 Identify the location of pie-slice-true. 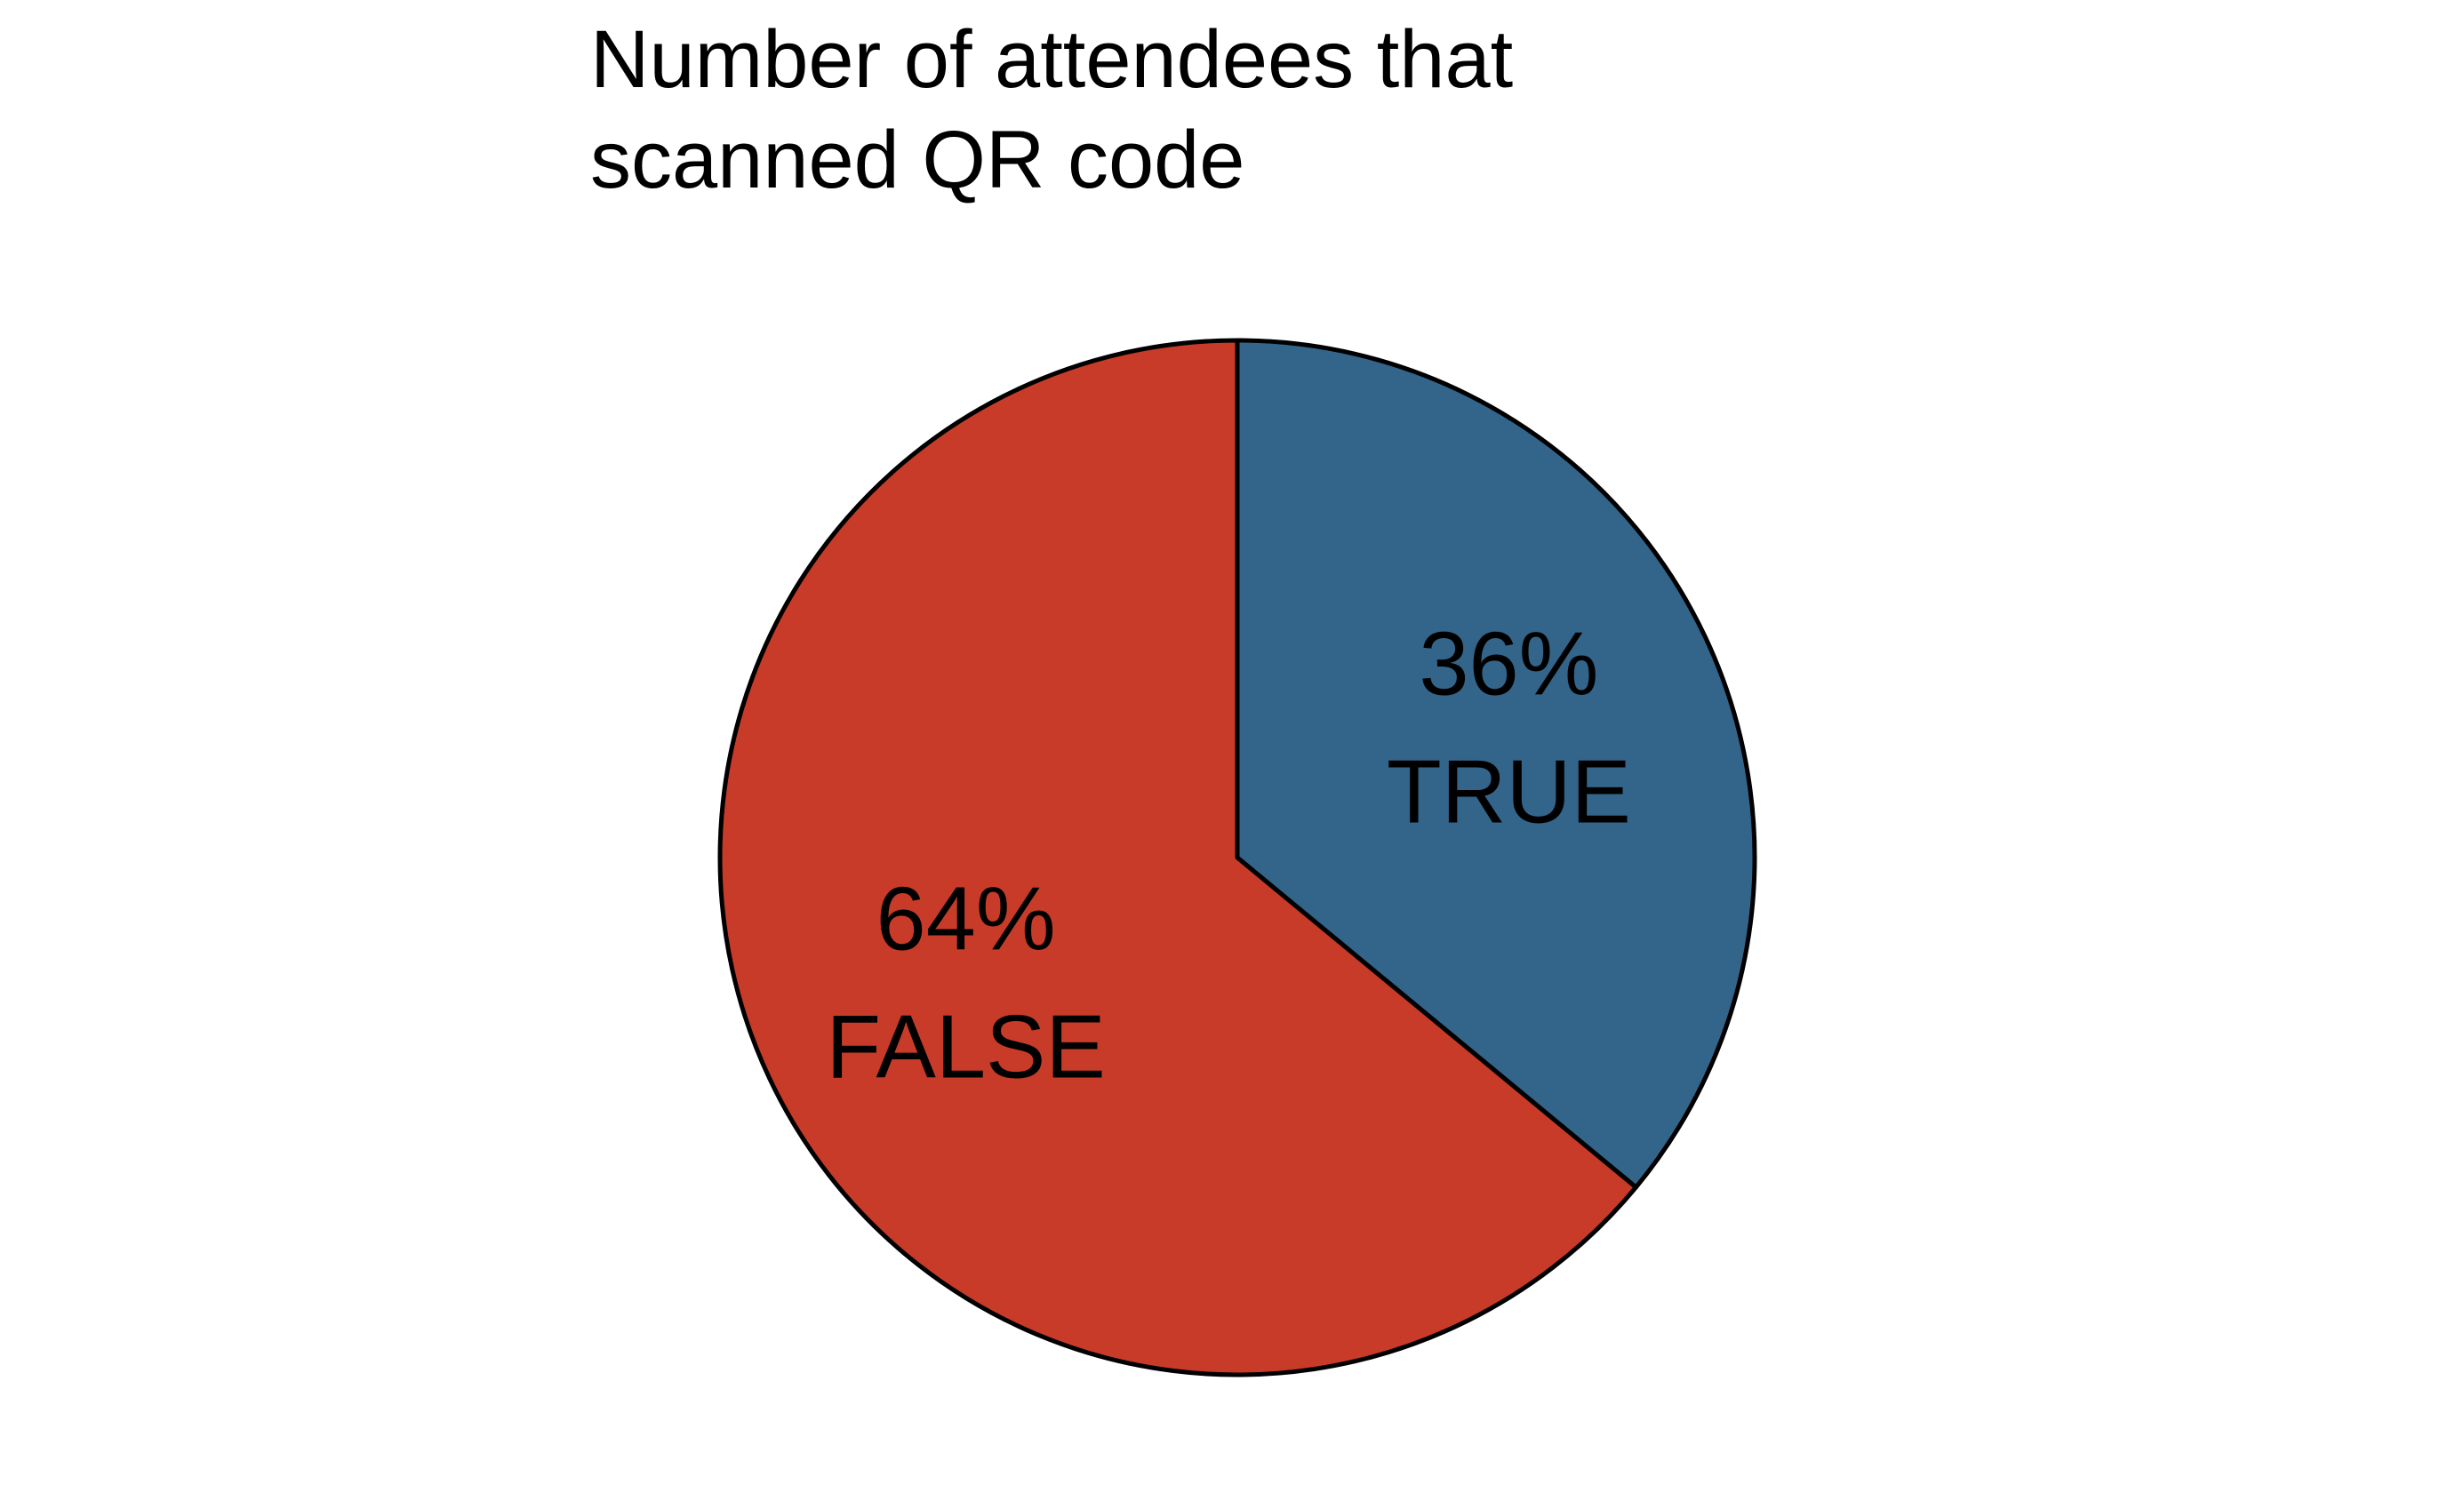
(1496, 764).